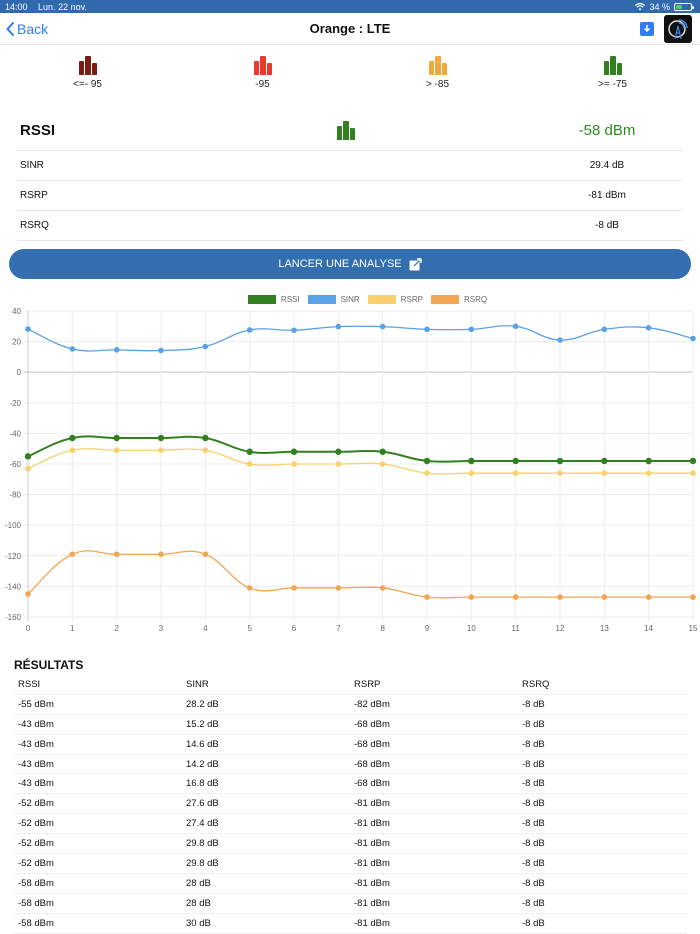 This screenshot has width=700, height=934. I want to click on external-link-icon, so click(415, 263).